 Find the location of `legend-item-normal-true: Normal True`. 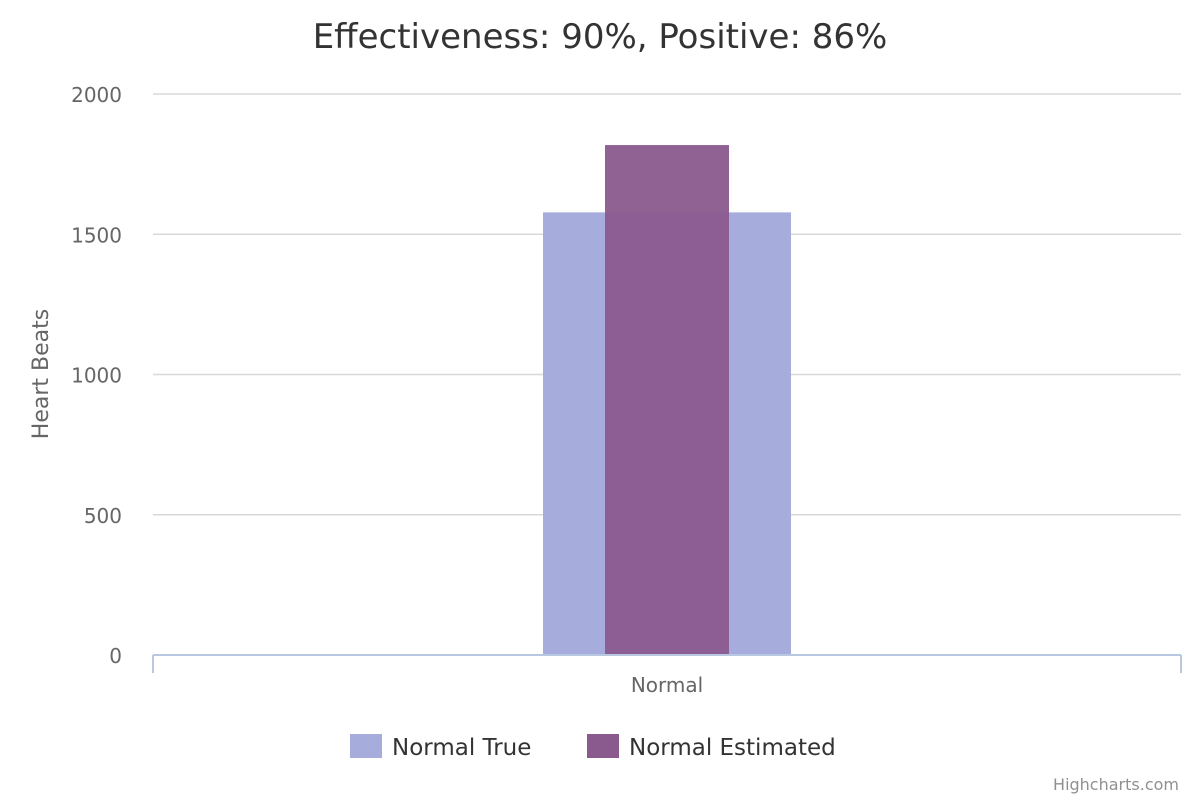

legend-item-normal-true: Normal True is located at coordinates (440, 747).